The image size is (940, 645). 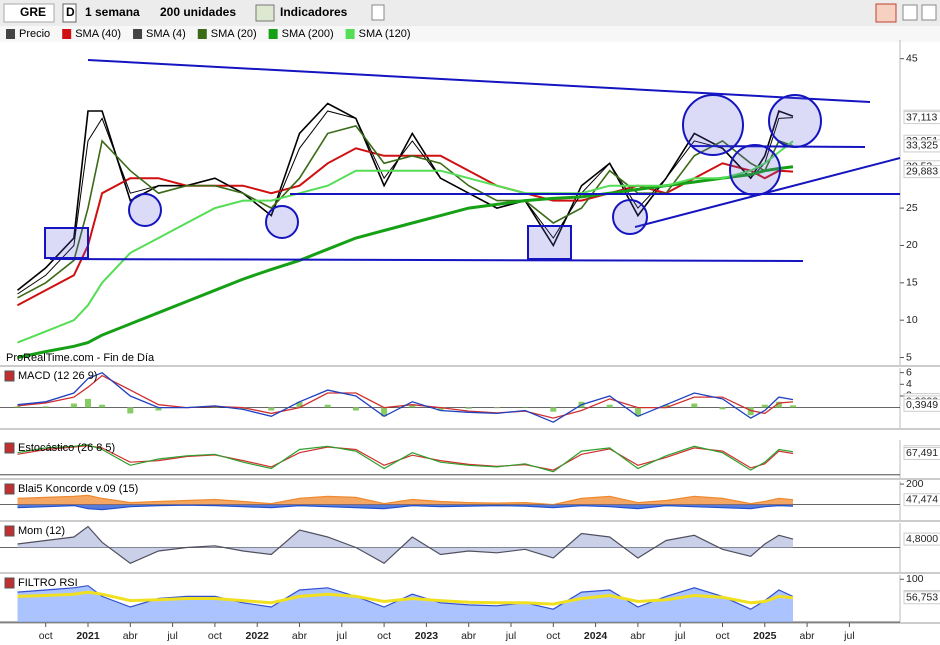 I want to click on indicators-icon, so click(x=265, y=13).